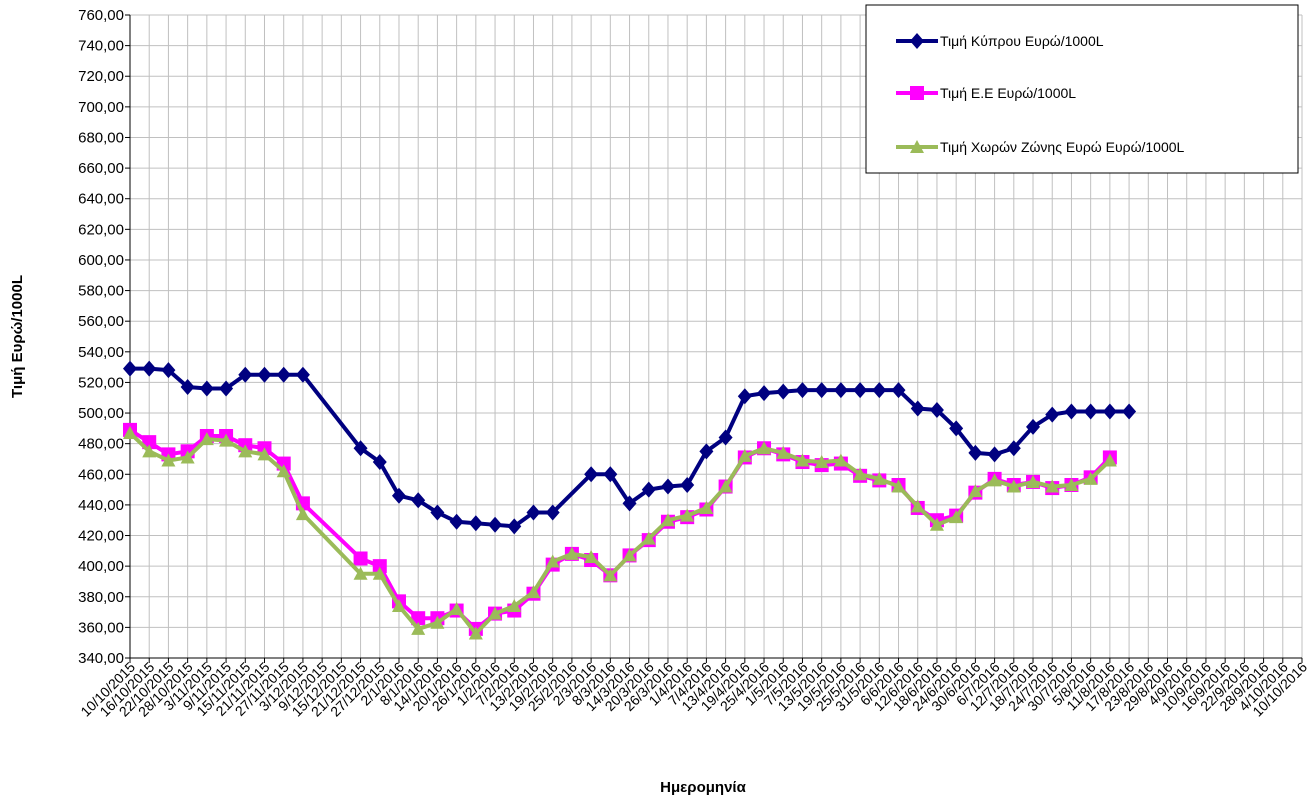 Image resolution: width=1314 pixels, height=805 pixels. Describe the element at coordinates (101, 444) in the screenshot. I see `y-tick-label: 480,00` at that location.